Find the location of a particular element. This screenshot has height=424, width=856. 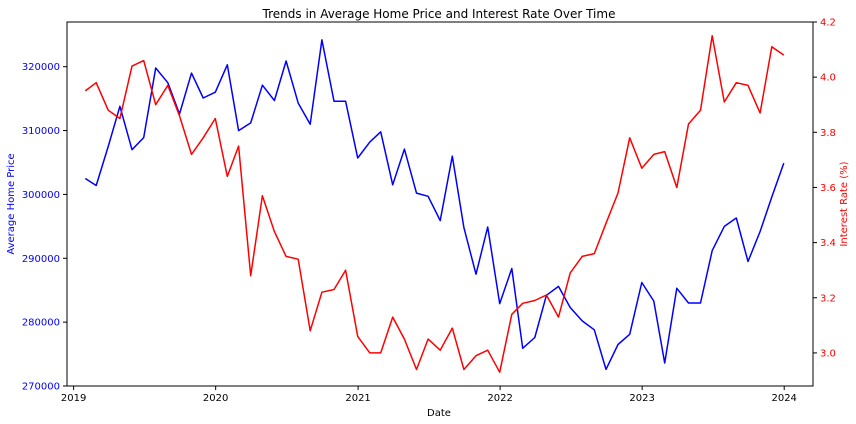

x-tick-label: 2022 is located at coordinates (499, 398).